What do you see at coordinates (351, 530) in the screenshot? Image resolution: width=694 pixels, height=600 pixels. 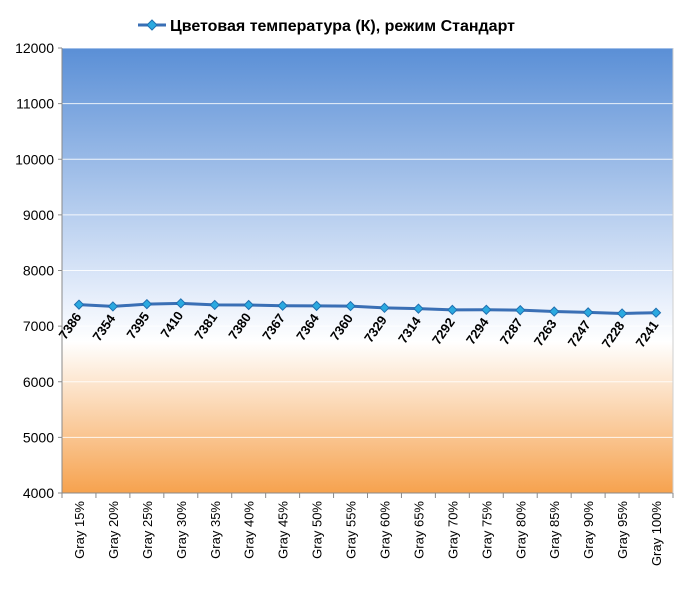 I see `x-tick-label: Gray 55%` at bounding box center [351, 530].